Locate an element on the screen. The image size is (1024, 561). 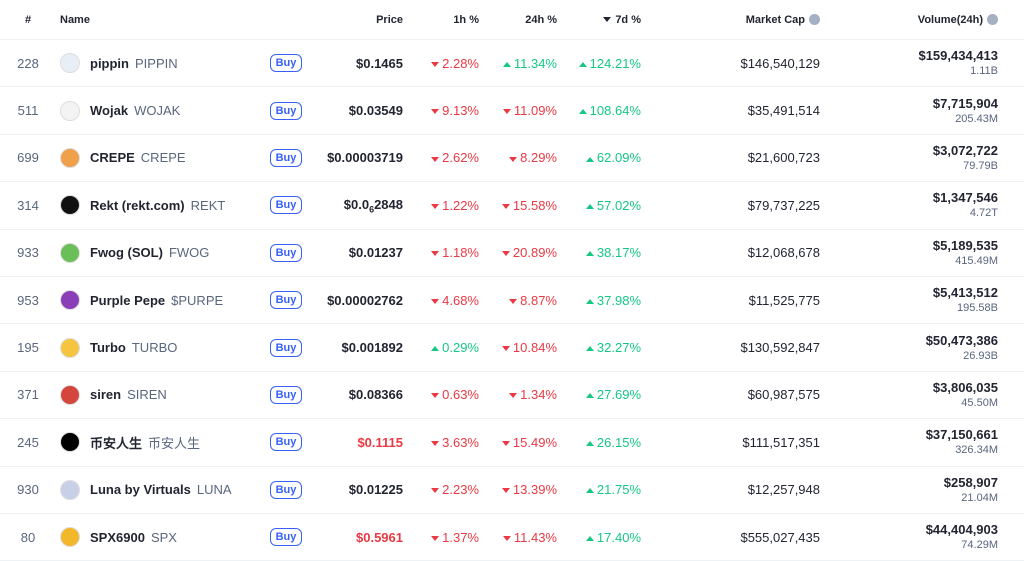
market-cap-header-text: Market Cap is located at coordinates (775, 19).